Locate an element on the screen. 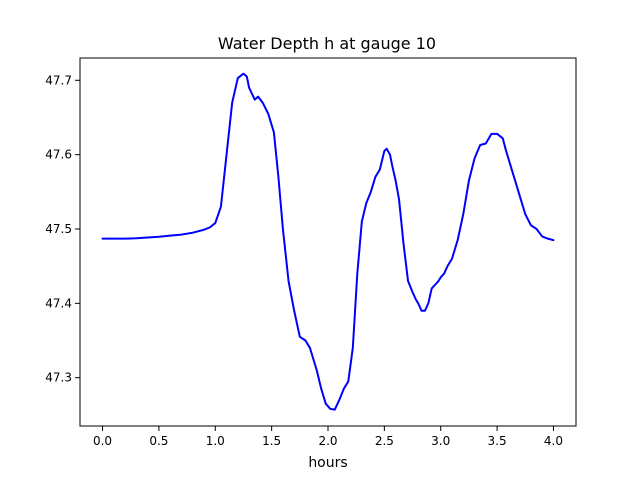  x-tick-label: 2.0 is located at coordinates (327, 441).